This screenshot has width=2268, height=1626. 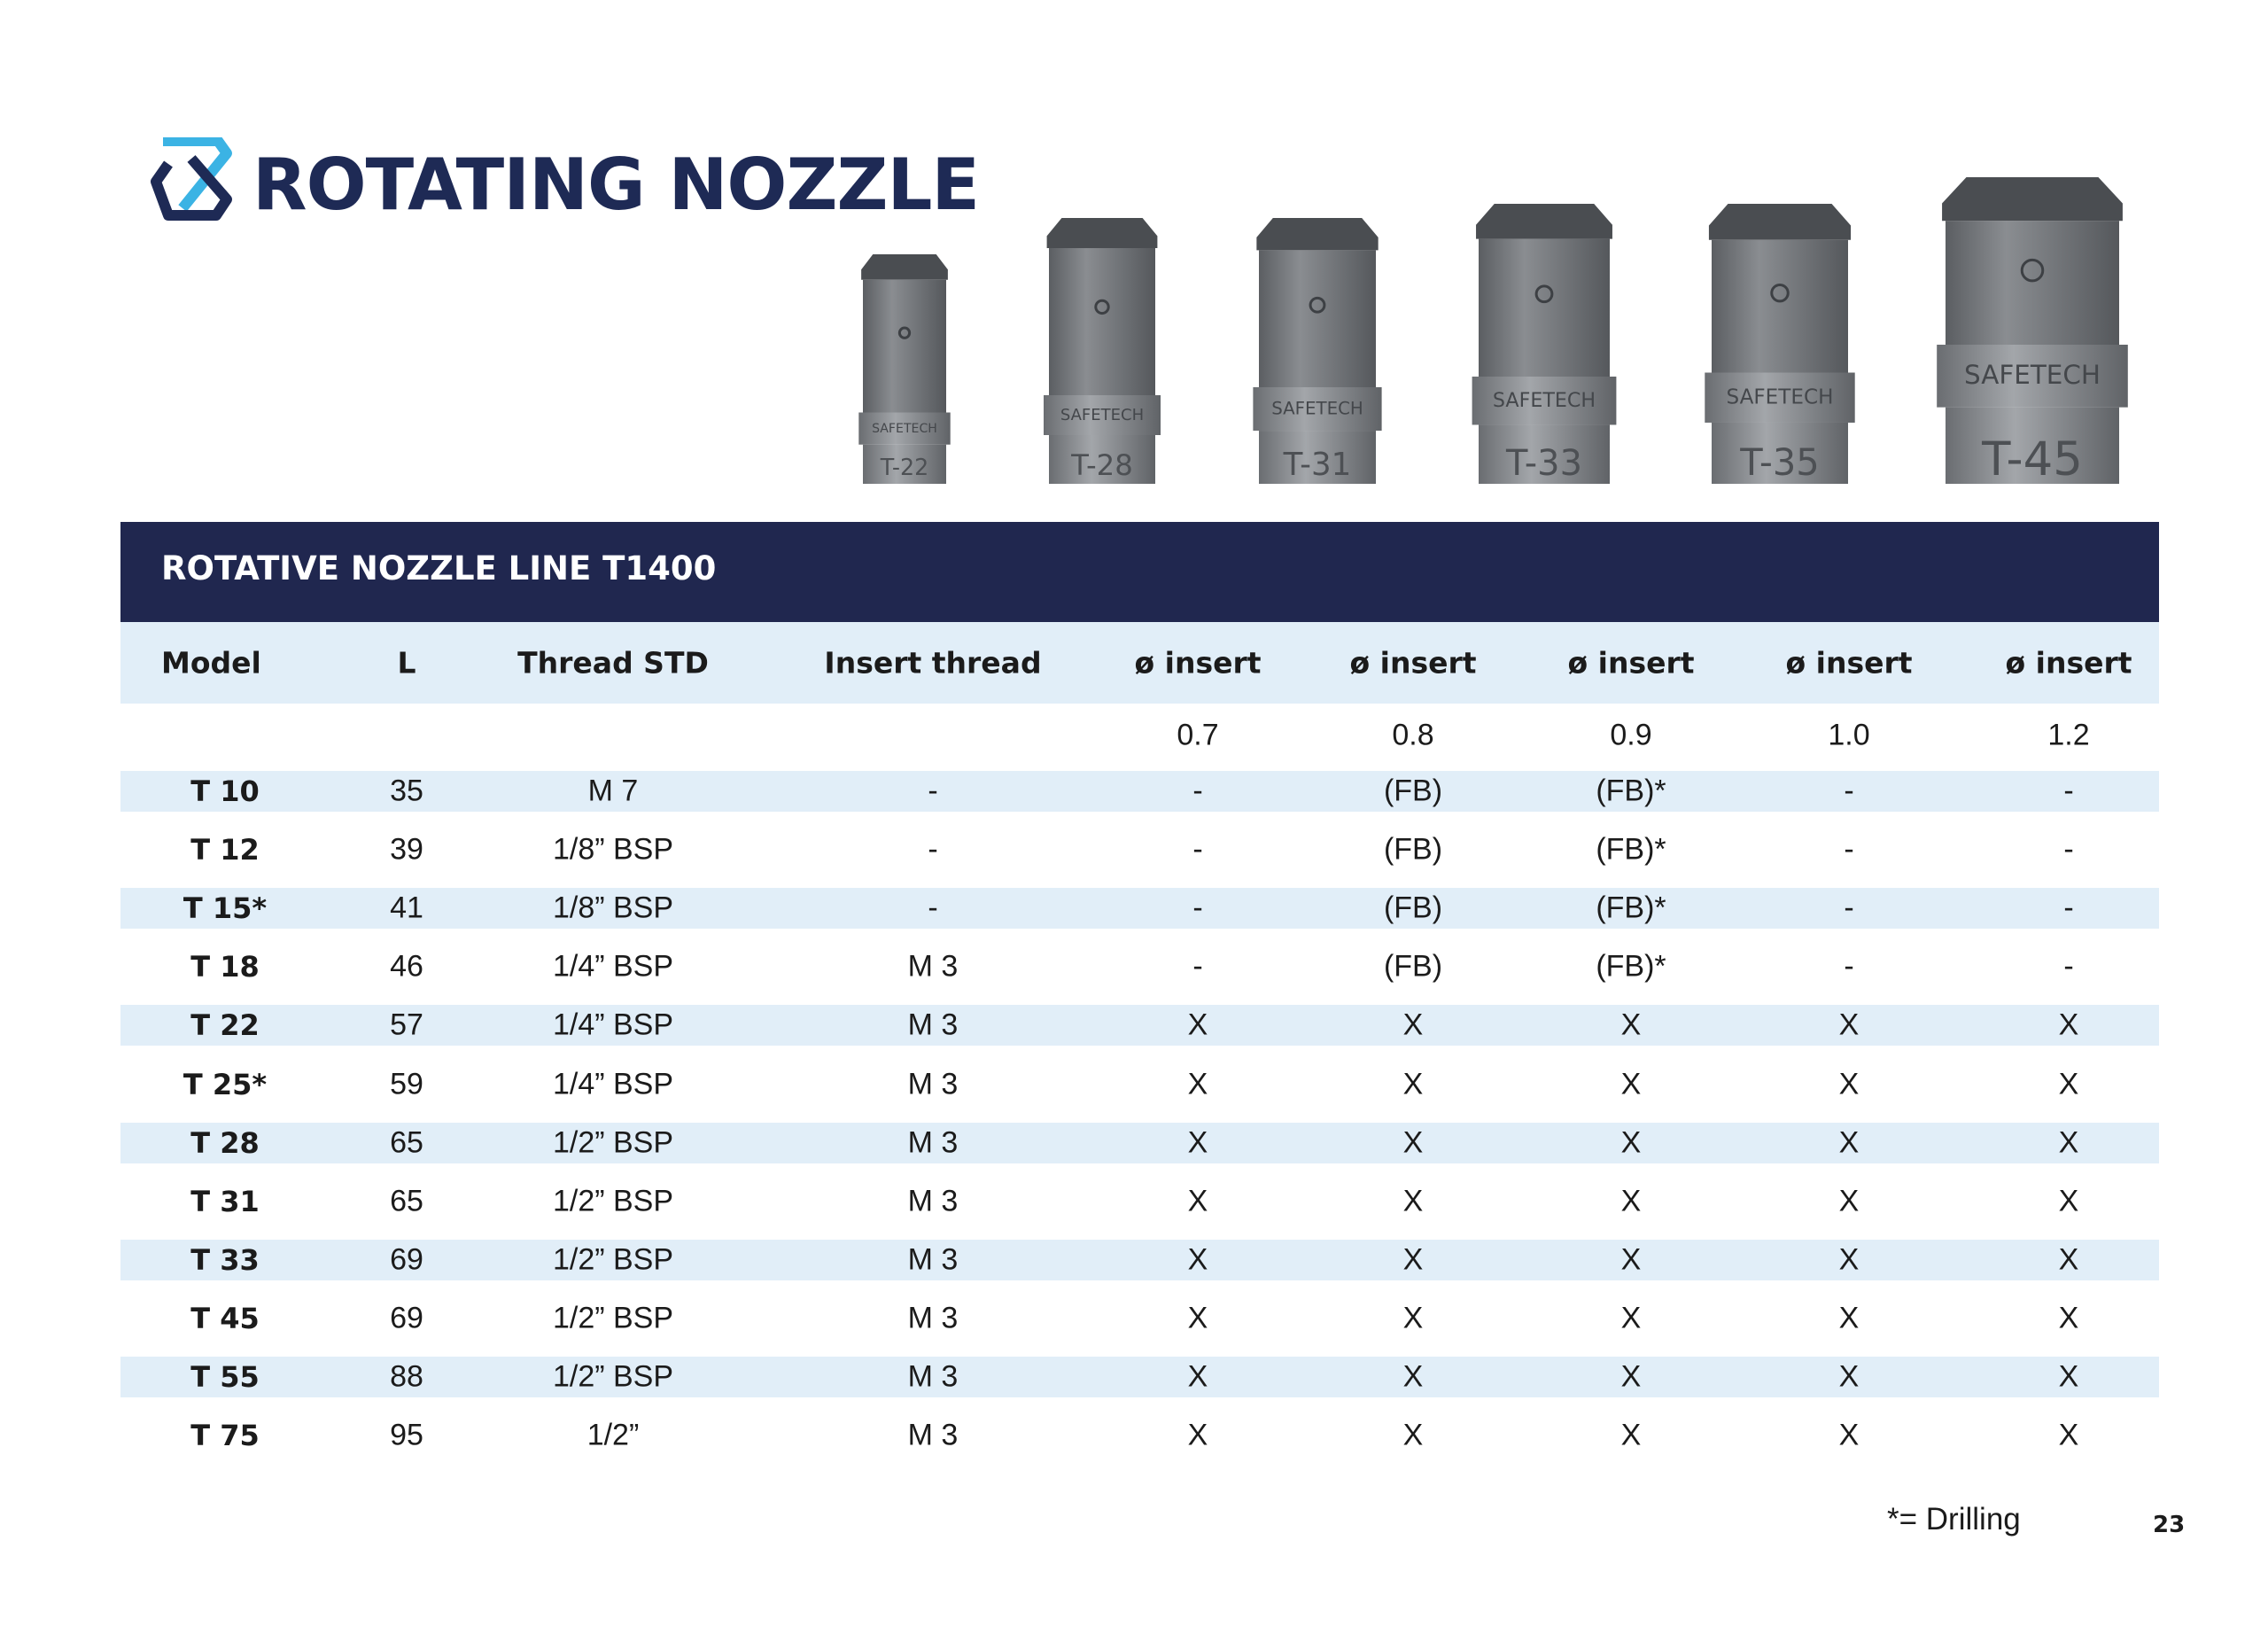 What do you see at coordinates (406, 908) in the screenshot?
I see `table-cell: 41` at bounding box center [406, 908].